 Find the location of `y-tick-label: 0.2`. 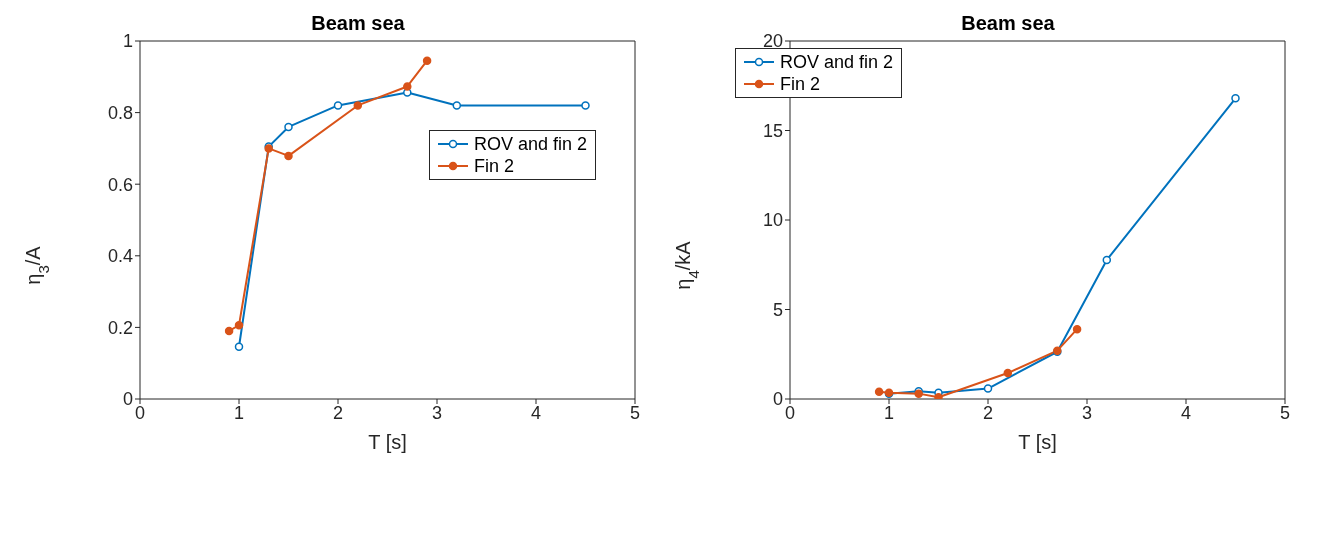

y-tick-label: 0.2 is located at coordinates (120, 327).